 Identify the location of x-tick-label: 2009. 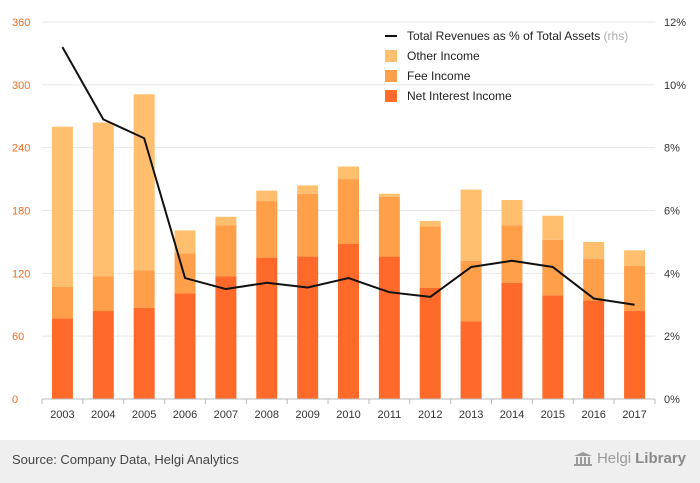
(307, 415).